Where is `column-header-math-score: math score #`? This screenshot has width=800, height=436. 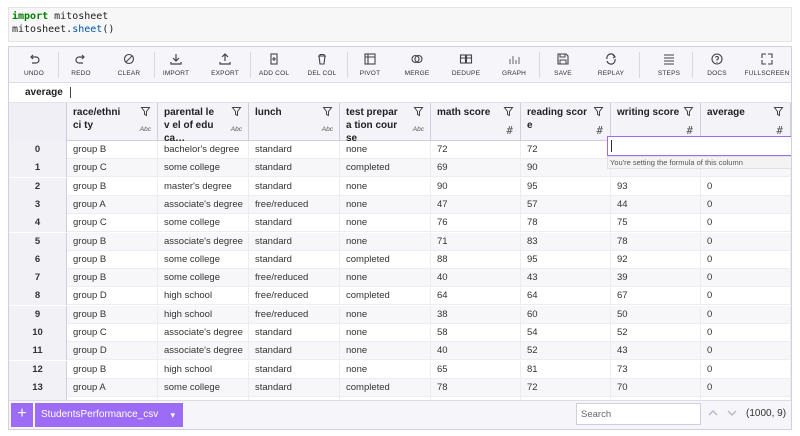 column-header-math-score: math score # is located at coordinates (476, 122).